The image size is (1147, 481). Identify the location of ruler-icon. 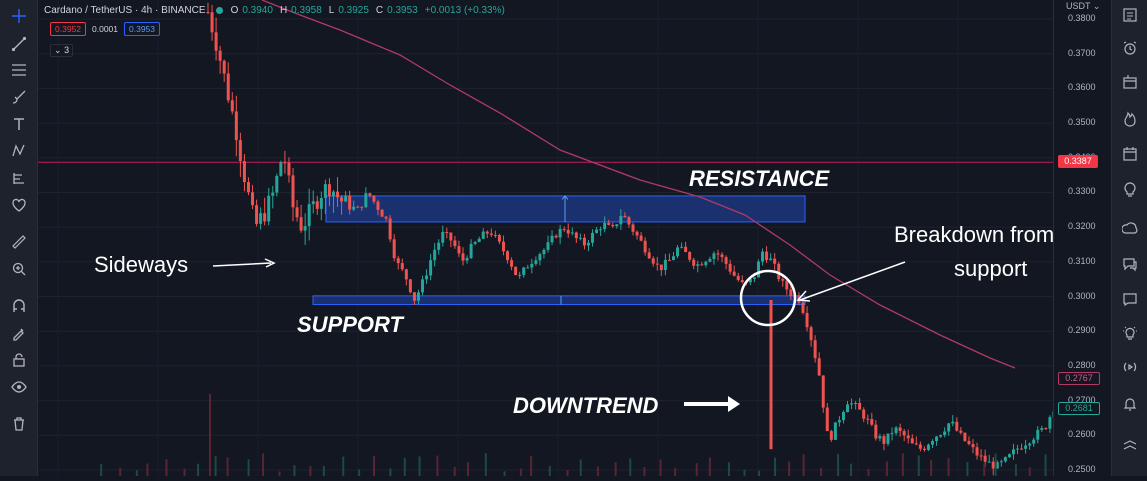
(19, 242).